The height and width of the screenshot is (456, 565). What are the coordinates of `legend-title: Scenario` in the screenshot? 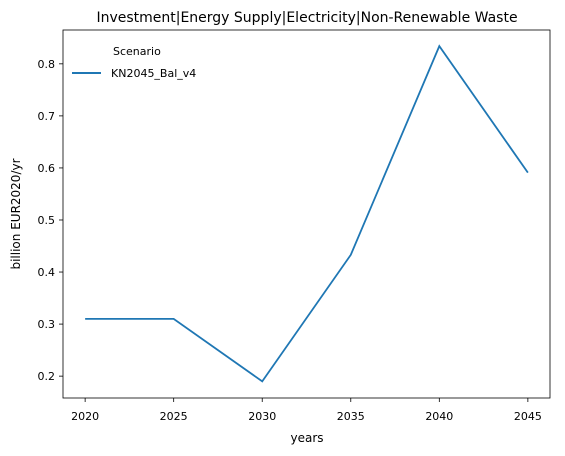 It's located at (137, 51).